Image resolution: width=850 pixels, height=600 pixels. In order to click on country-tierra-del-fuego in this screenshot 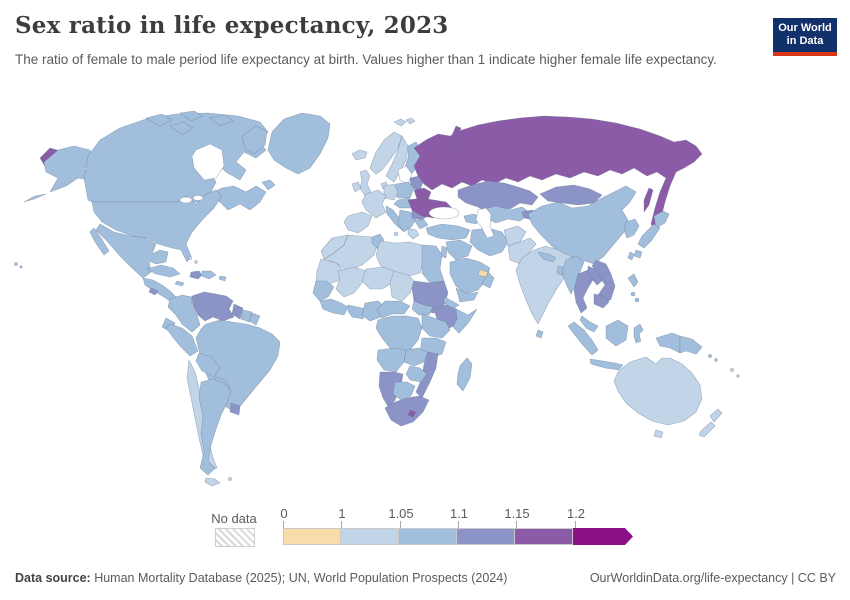, I will do `click(212, 482)`.